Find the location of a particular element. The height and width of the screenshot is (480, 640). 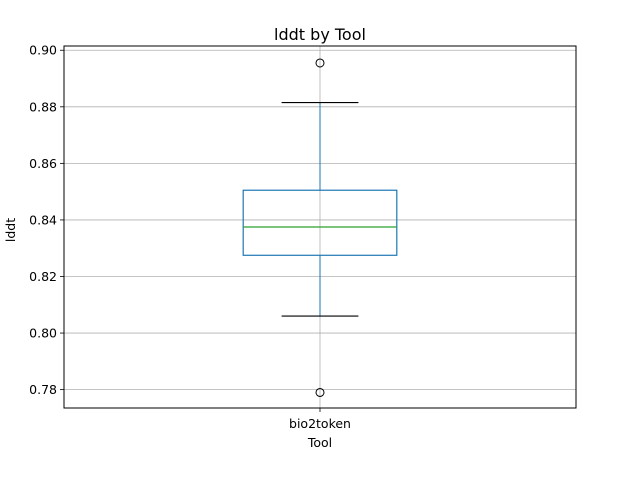

y-tick-label: 0.88 is located at coordinates (43, 106).